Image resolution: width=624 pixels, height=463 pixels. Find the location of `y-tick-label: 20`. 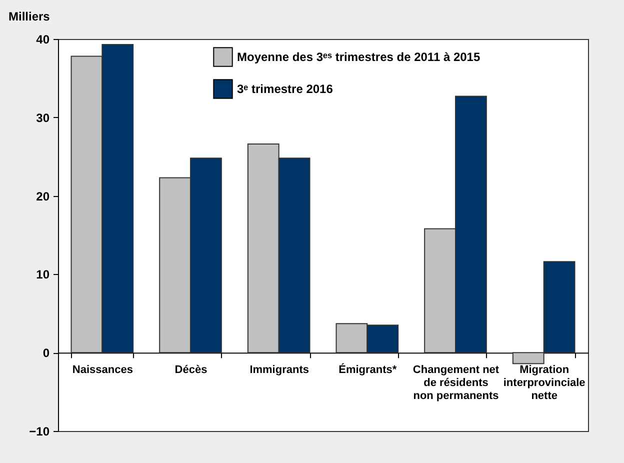

y-tick-label: 20 is located at coordinates (43, 196).